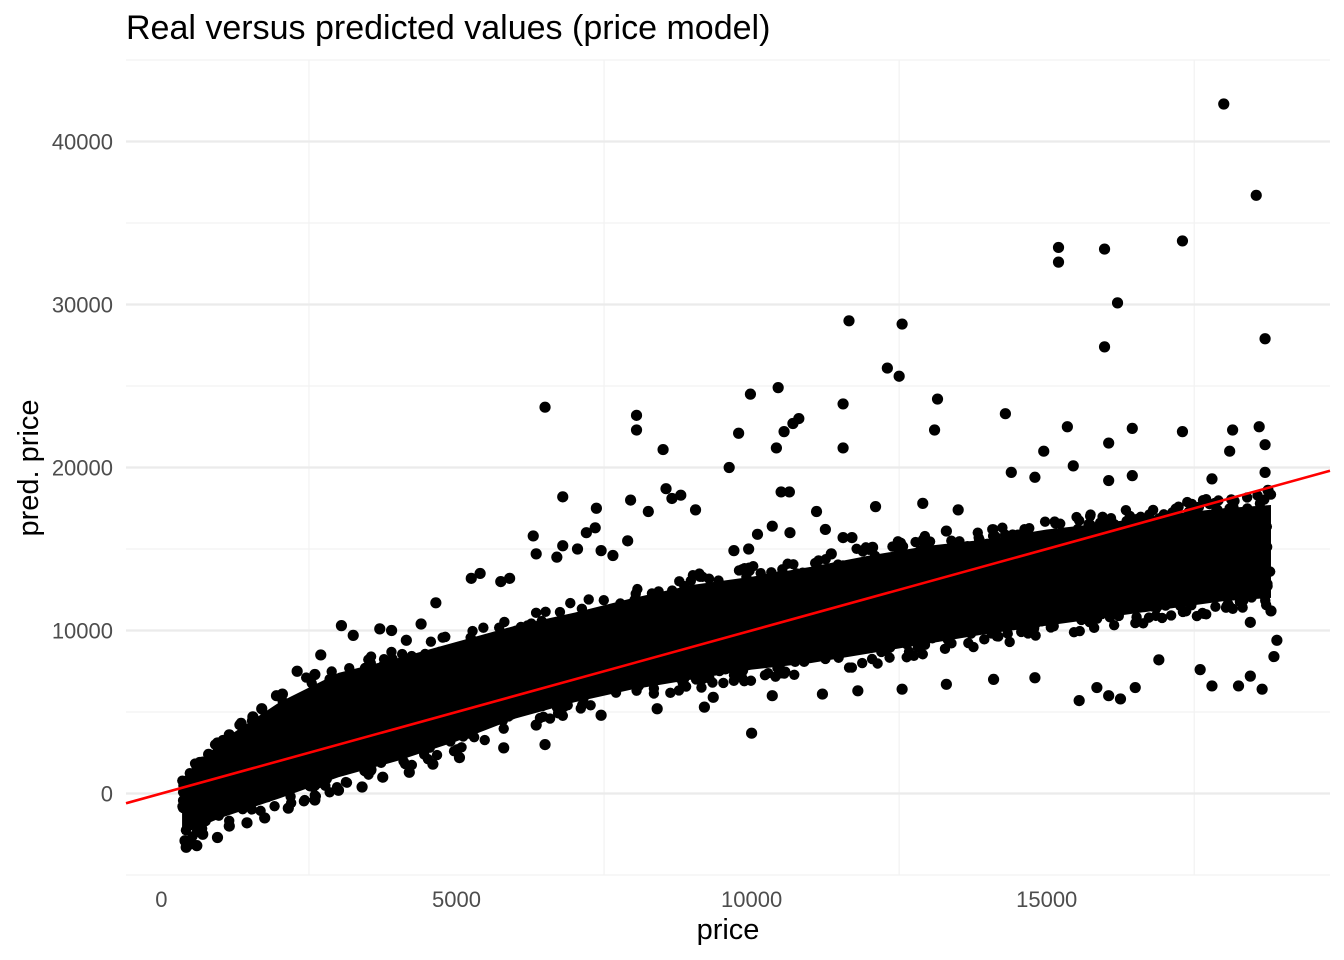  What do you see at coordinates (751, 899) in the screenshot?
I see `x-tick-label: 10000` at bounding box center [751, 899].